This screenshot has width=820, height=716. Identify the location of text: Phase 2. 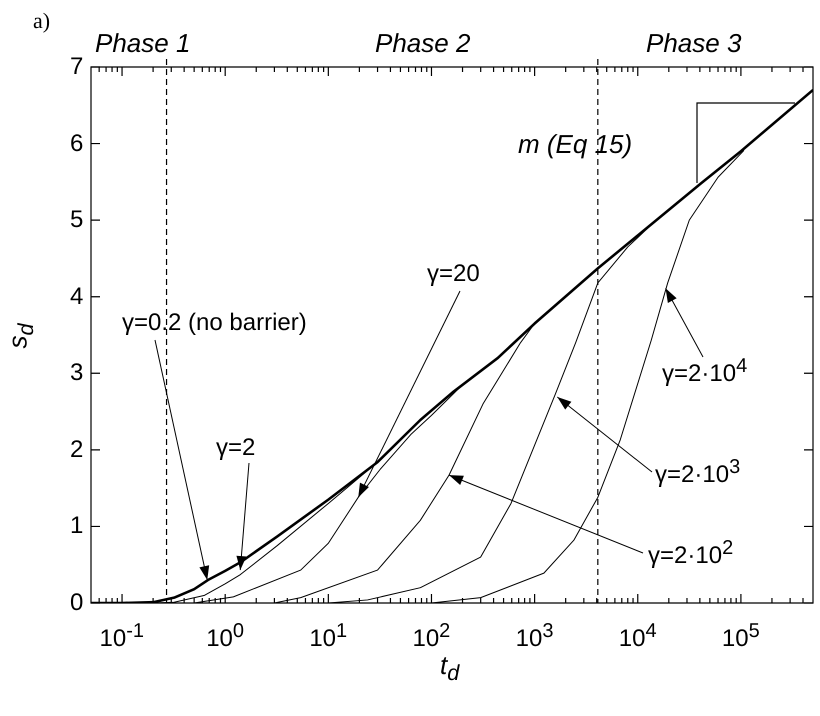
(422, 43).